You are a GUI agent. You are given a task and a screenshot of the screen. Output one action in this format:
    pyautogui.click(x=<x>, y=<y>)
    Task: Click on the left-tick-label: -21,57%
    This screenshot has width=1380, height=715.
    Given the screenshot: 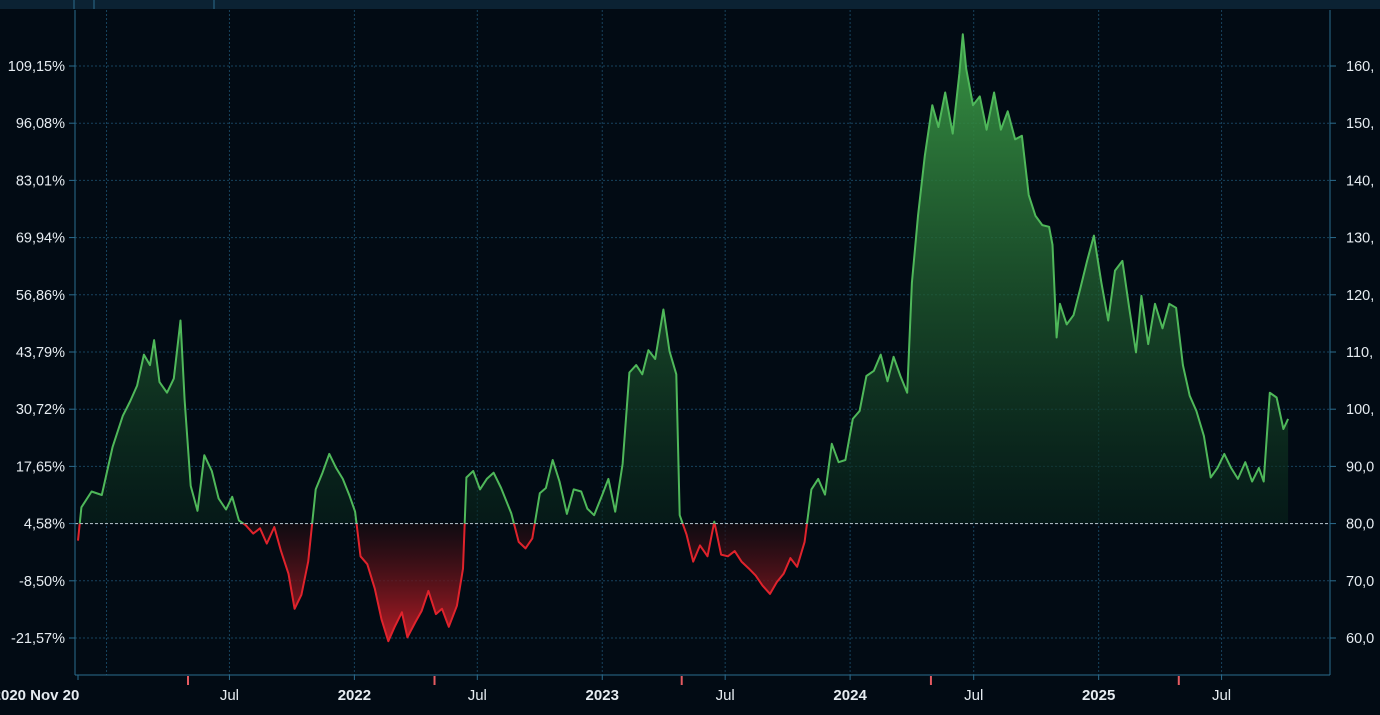 What is the action you would take?
    pyautogui.click(x=38, y=639)
    